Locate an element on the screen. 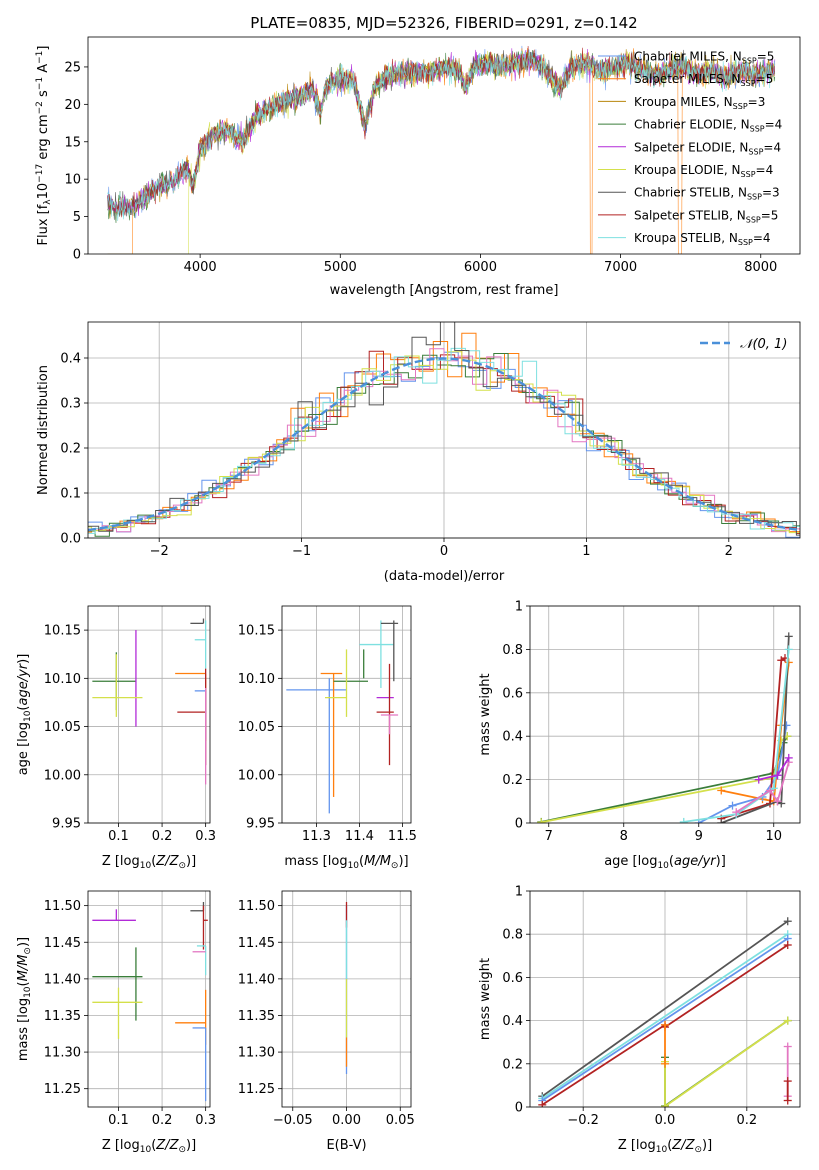 This screenshot has height=1170, width=819. y-tick-label: 10.10 is located at coordinates (62, 679).